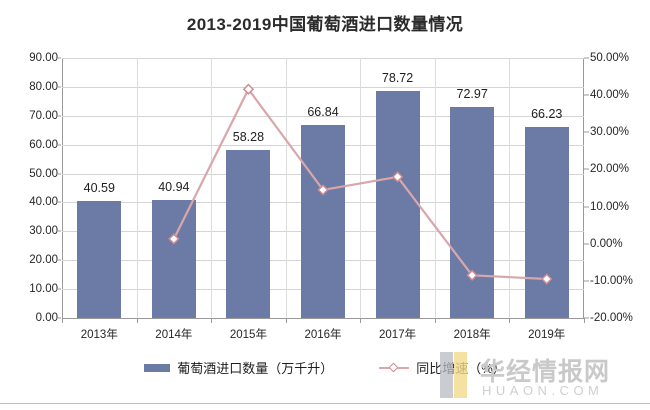  I want to click on legend-item-bar: 葡萄酒进口数量（万千升）, so click(238, 367).